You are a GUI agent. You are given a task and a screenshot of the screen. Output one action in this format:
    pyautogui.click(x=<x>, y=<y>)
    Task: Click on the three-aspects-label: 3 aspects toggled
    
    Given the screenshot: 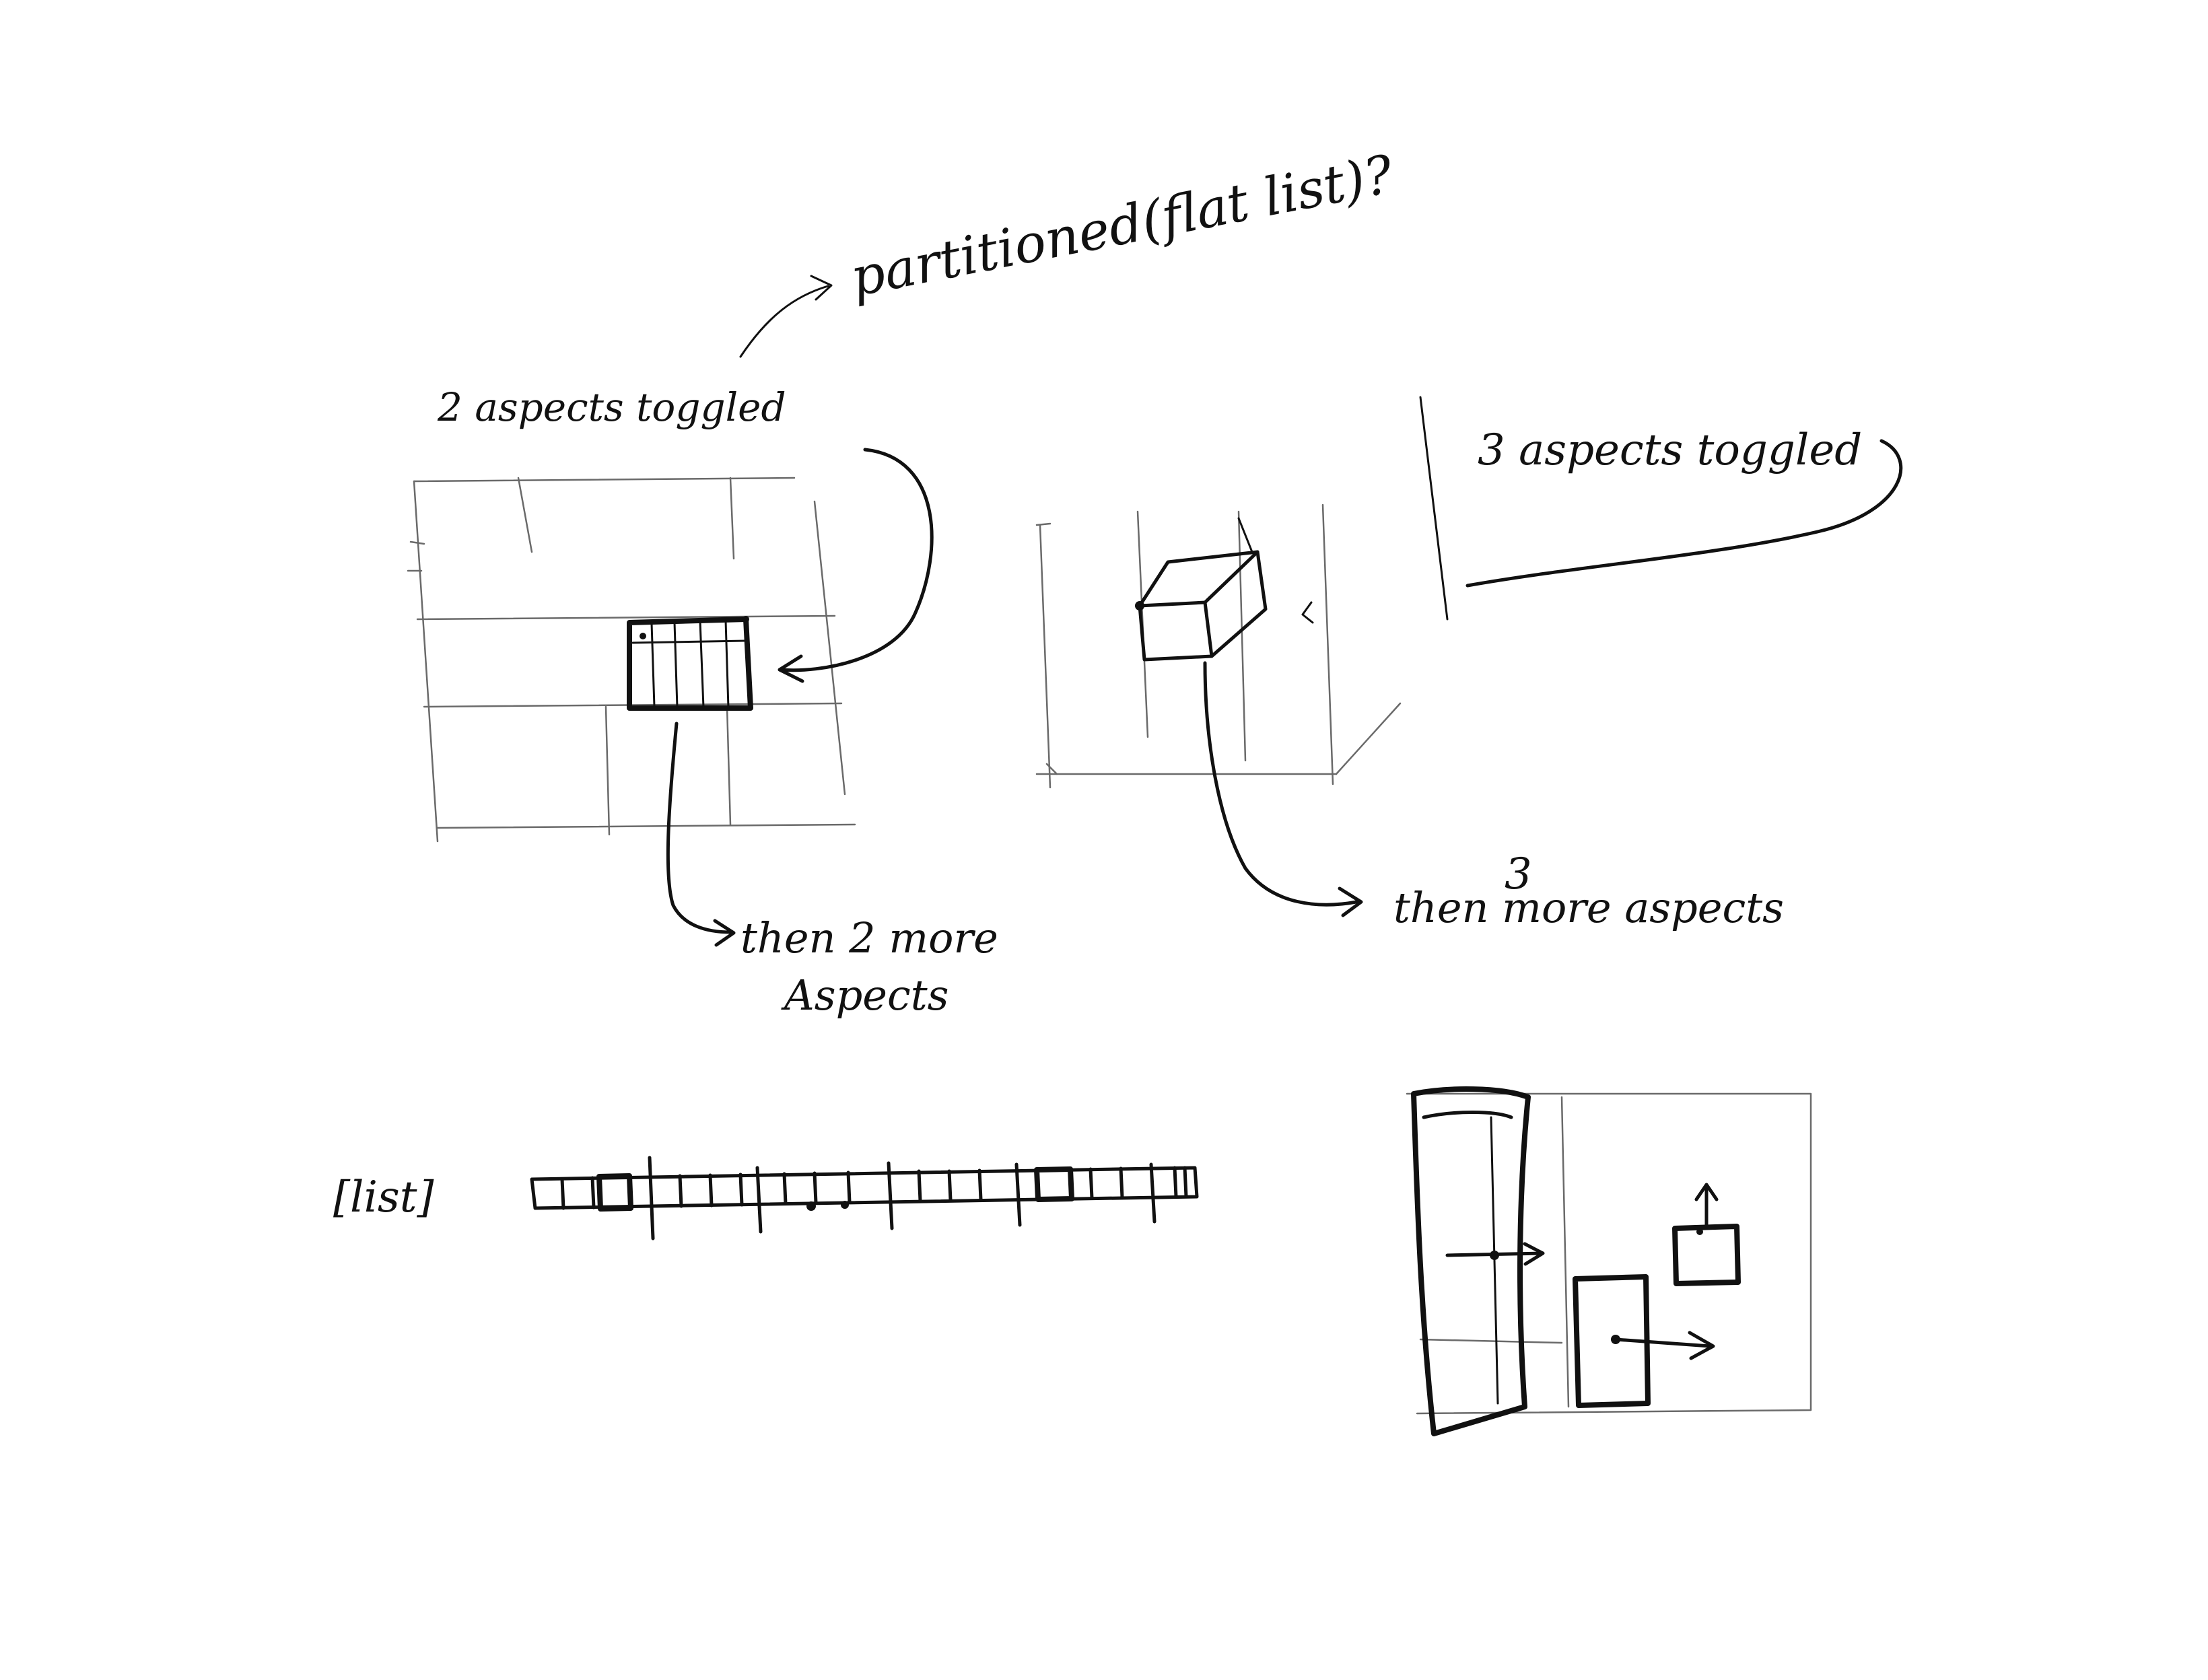 What is the action you would take?
    pyautogui.click(x=1670, y=450)
    